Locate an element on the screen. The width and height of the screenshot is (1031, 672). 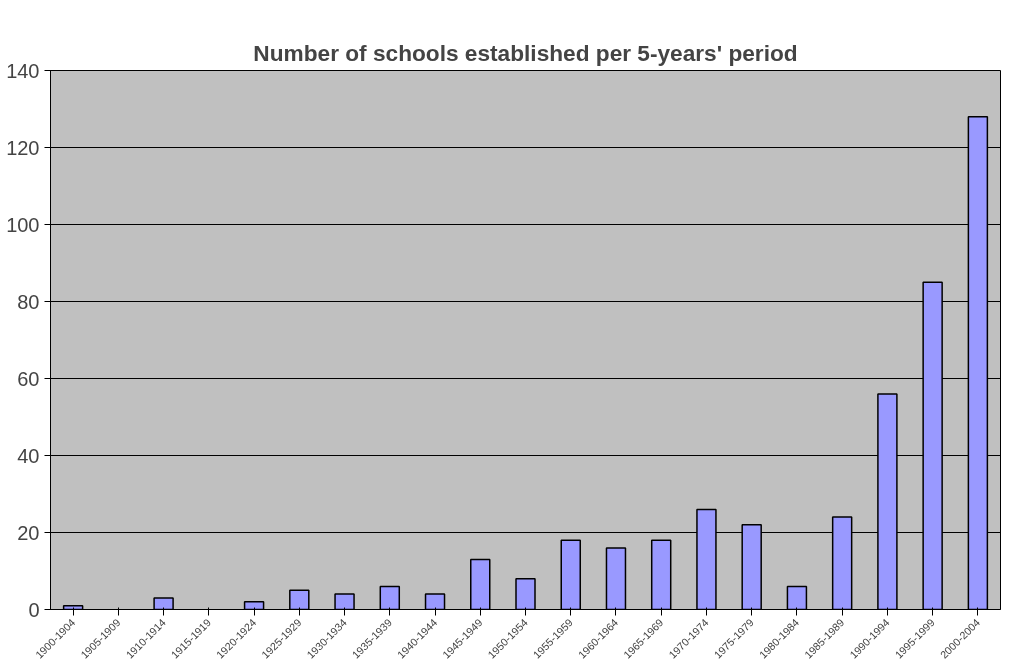
y-tick-label: 80 is located at coordinates (28, 301).